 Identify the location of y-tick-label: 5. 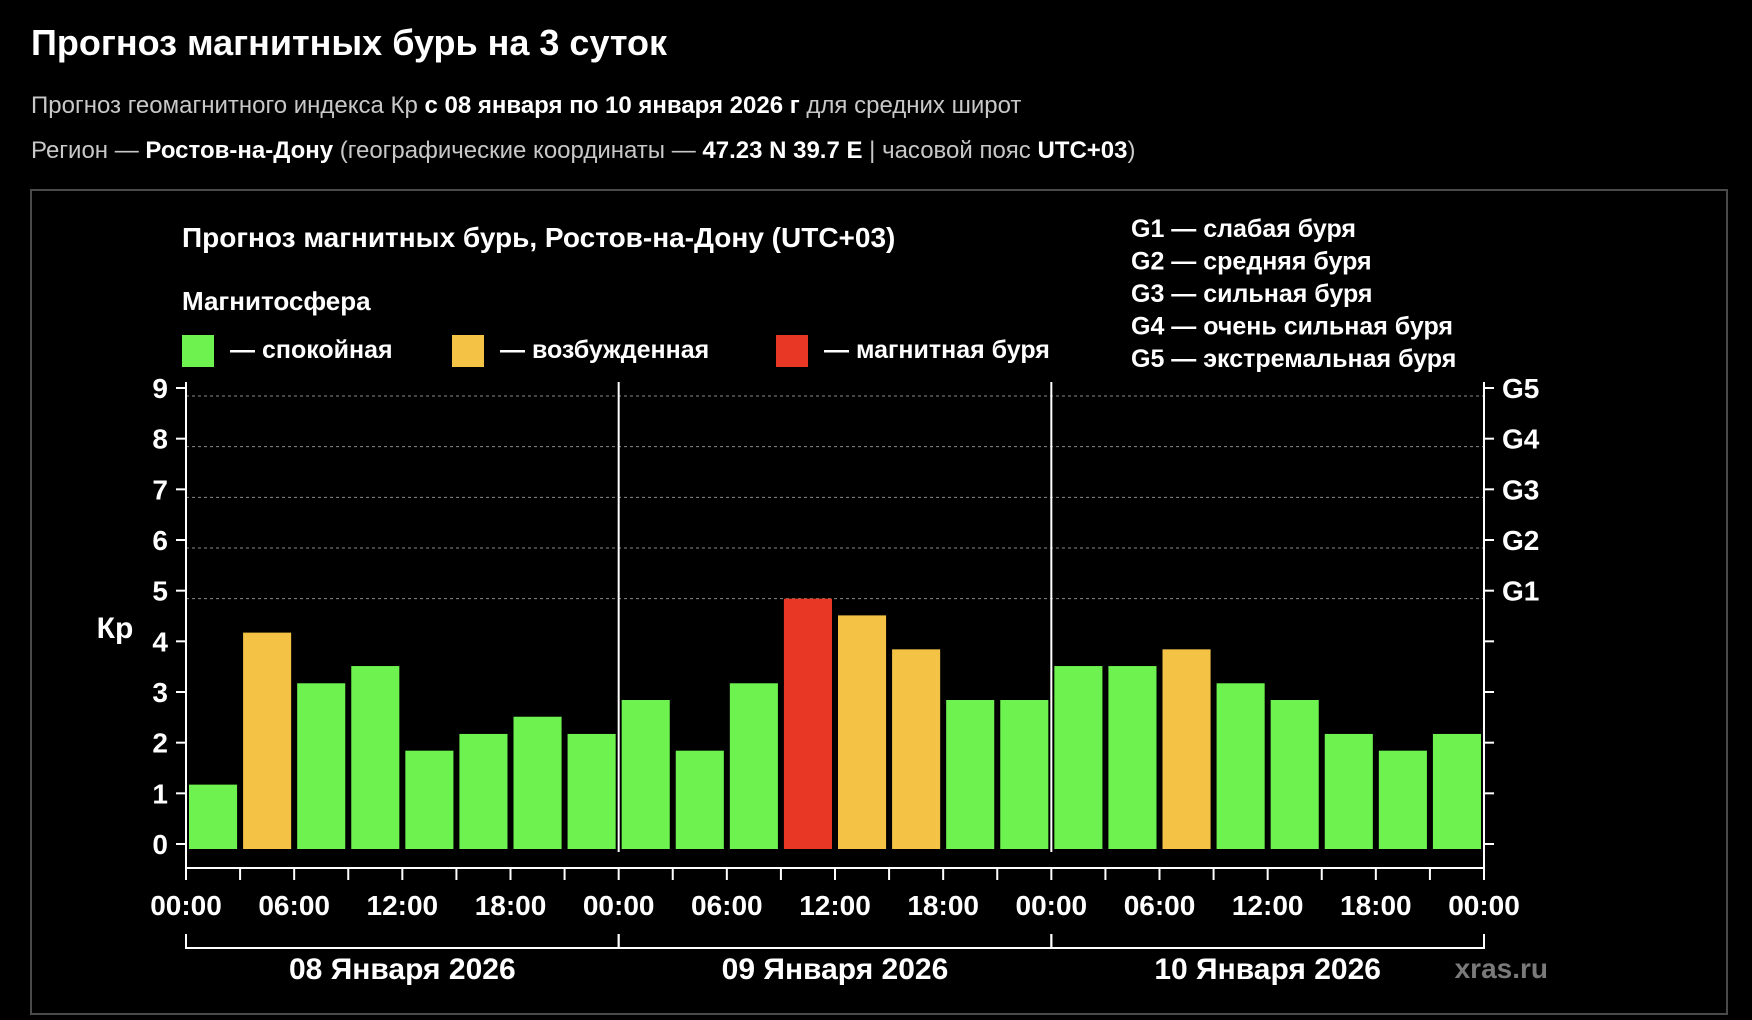
(160, 591).